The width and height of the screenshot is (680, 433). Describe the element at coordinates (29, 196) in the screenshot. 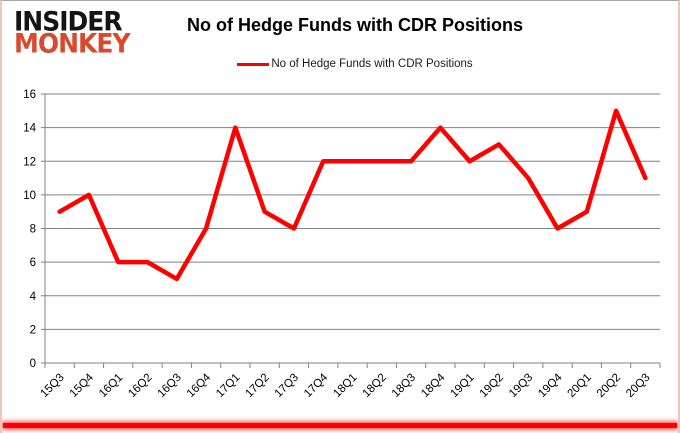

I see `y-axis-label: 10` at that location.